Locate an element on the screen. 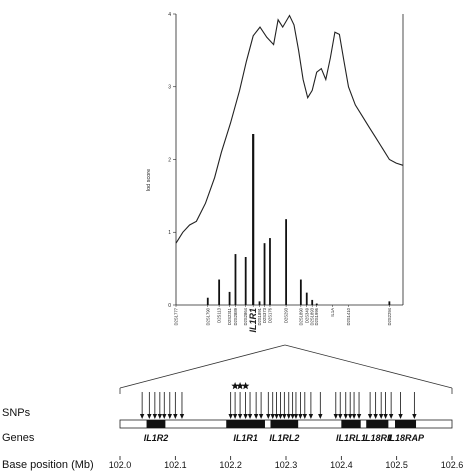 The image size is (474, 474). marker-label-d2s1891: D2S1891 is located at coordinates (259, 316).